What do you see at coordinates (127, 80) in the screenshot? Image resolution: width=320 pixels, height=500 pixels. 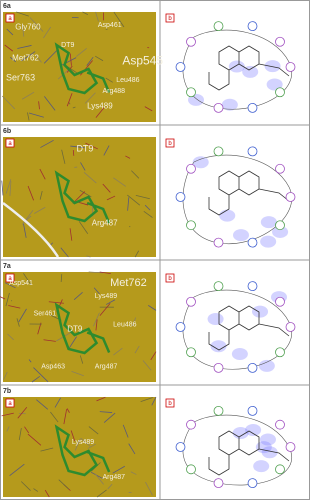 I see `residue-label: Leu486` at bounding box center [127, 80].